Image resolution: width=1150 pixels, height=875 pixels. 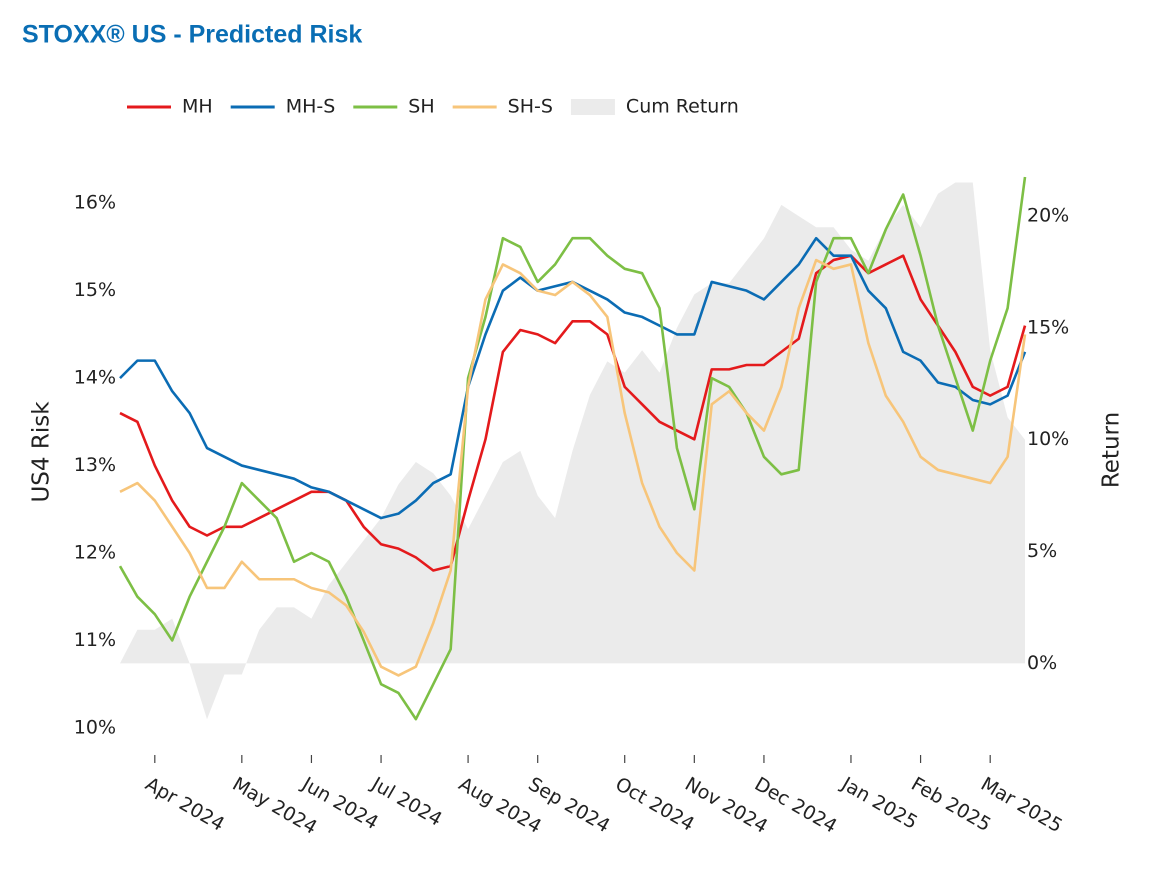 I want to click on chart-title: STOXX® US - Predicted Risk, so click(x=192, y=35).